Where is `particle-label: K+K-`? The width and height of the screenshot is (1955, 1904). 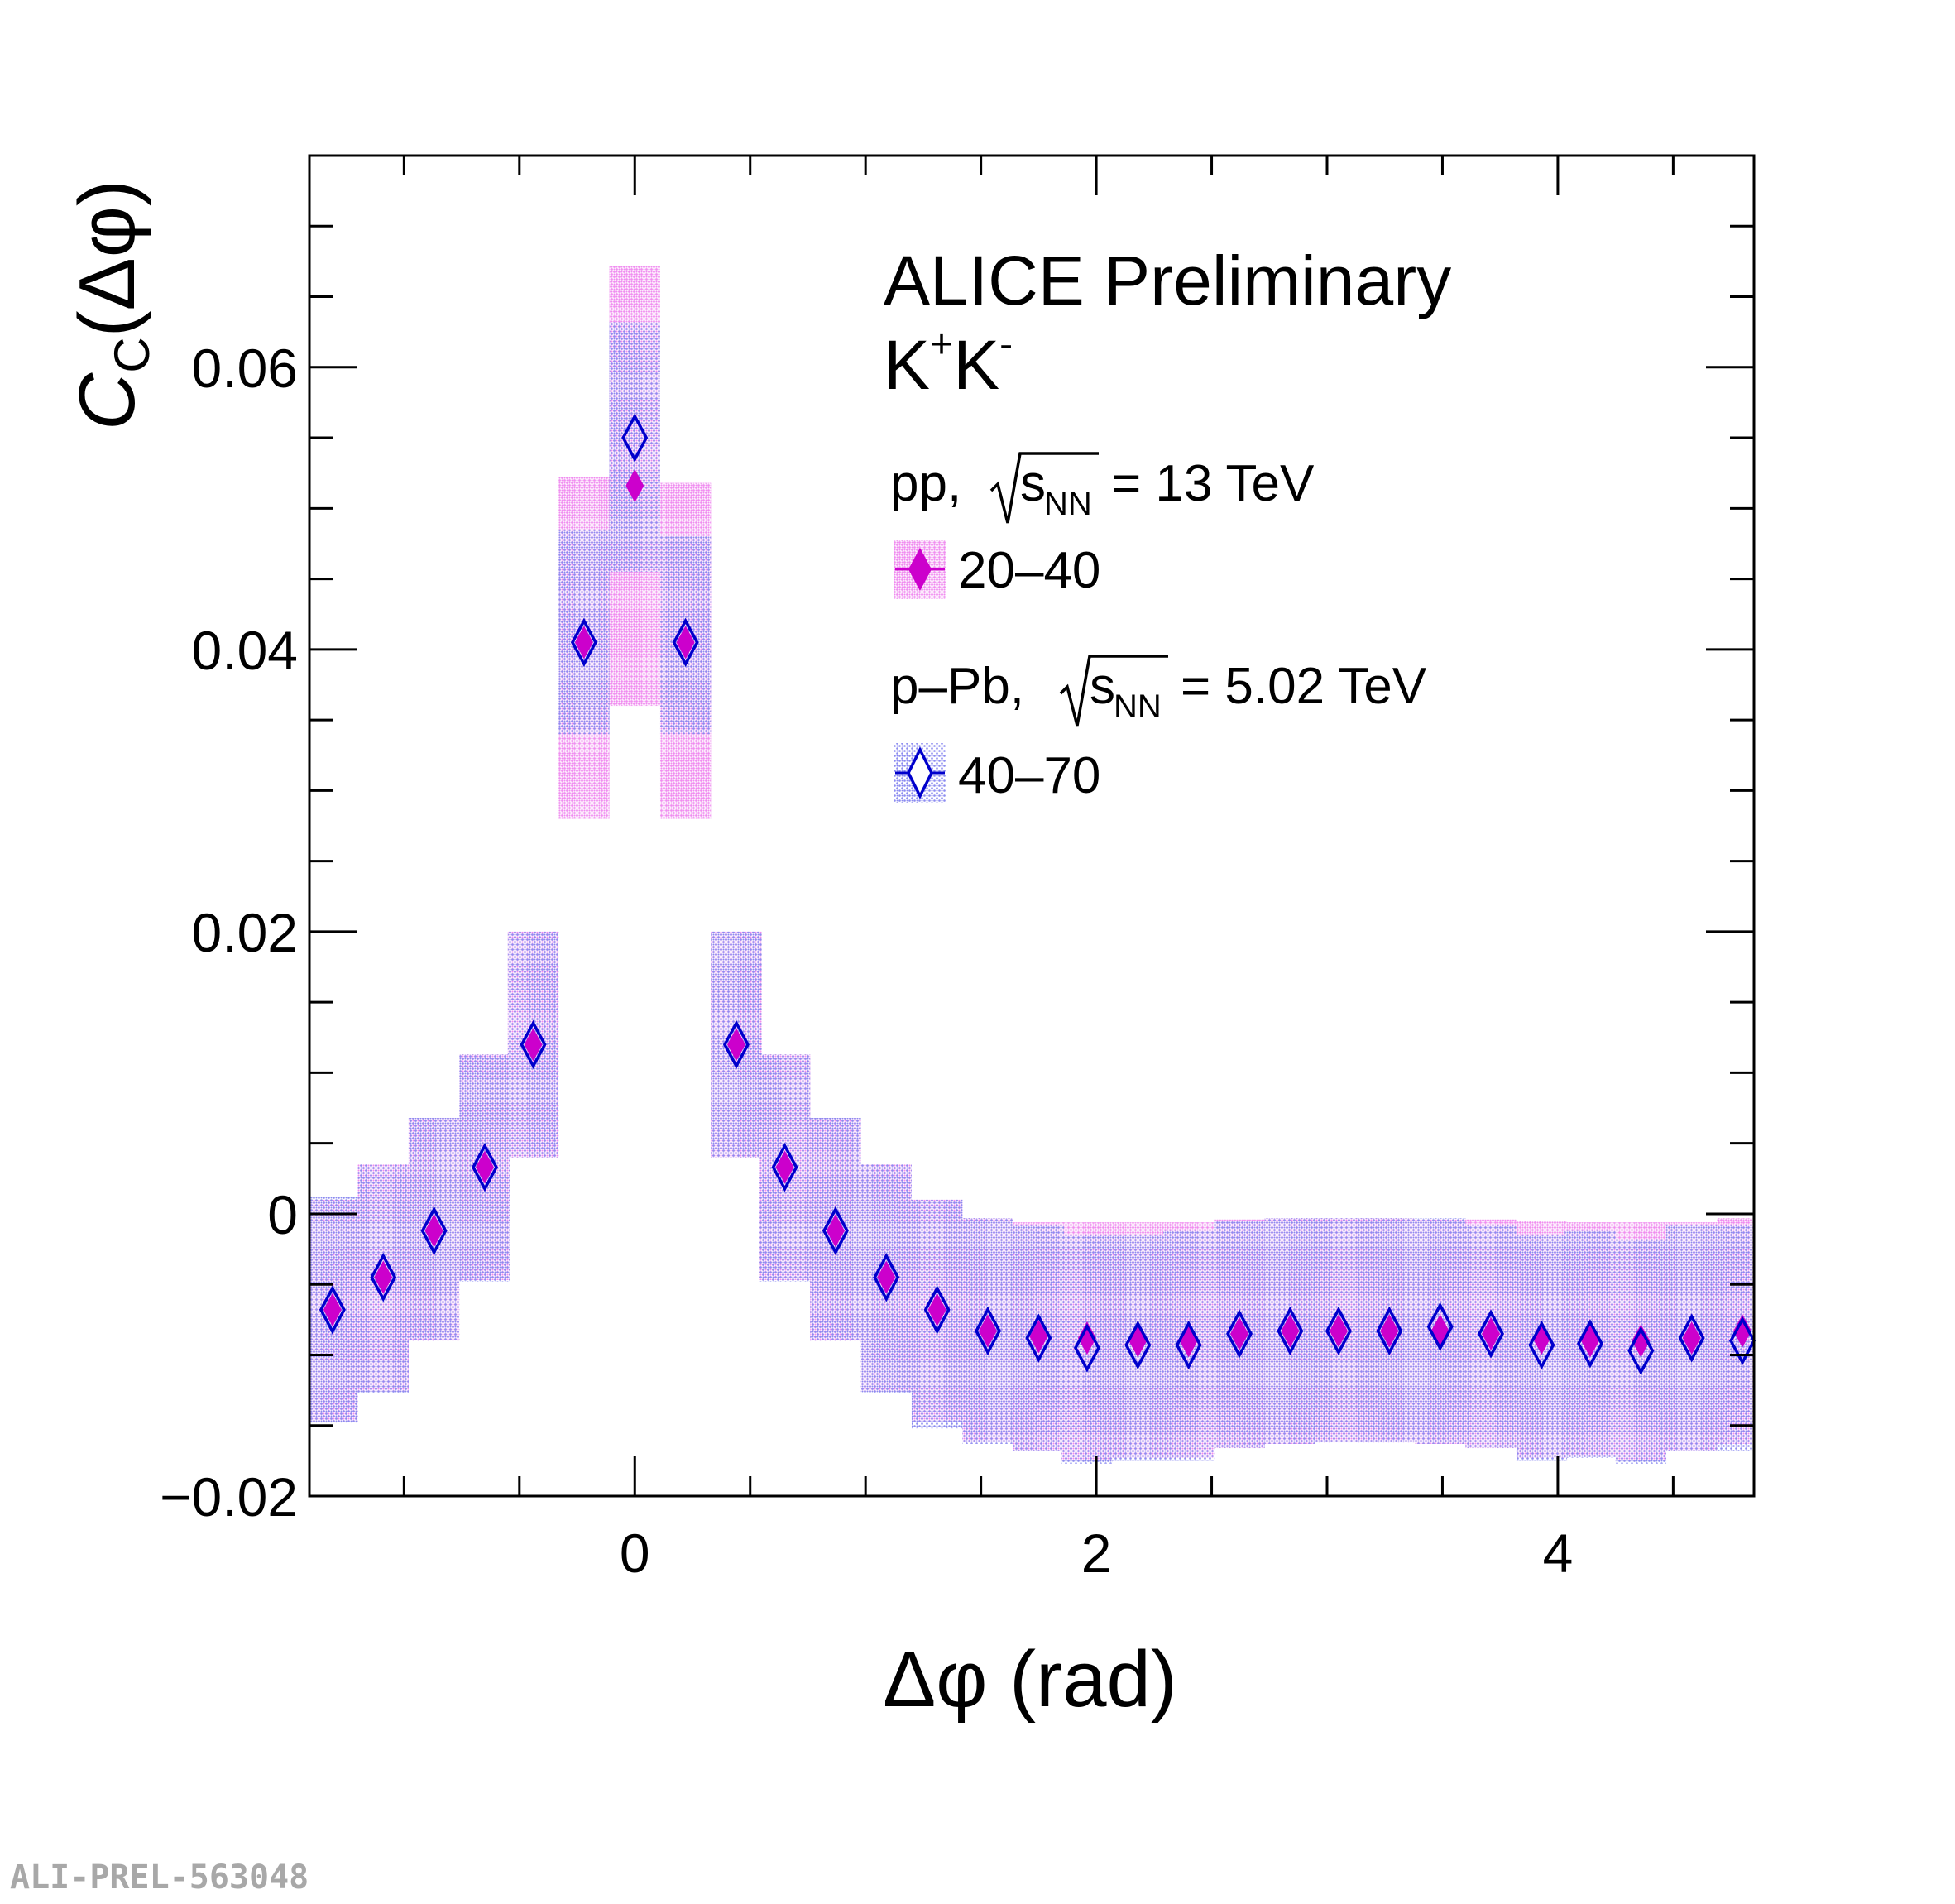 particle-label: K+K- is located at coordinates (948, 363).